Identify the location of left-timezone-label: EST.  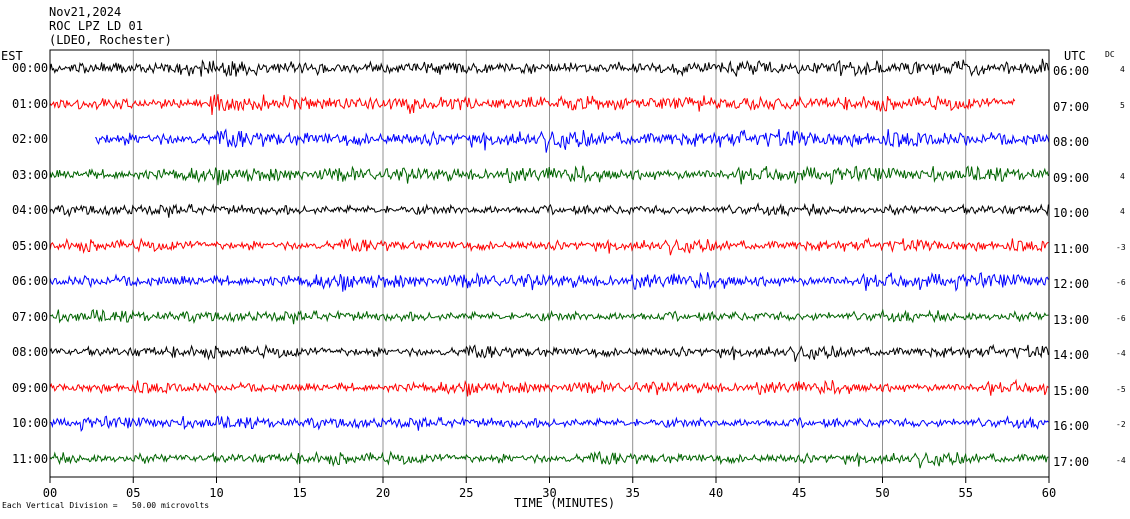
(12, 56).